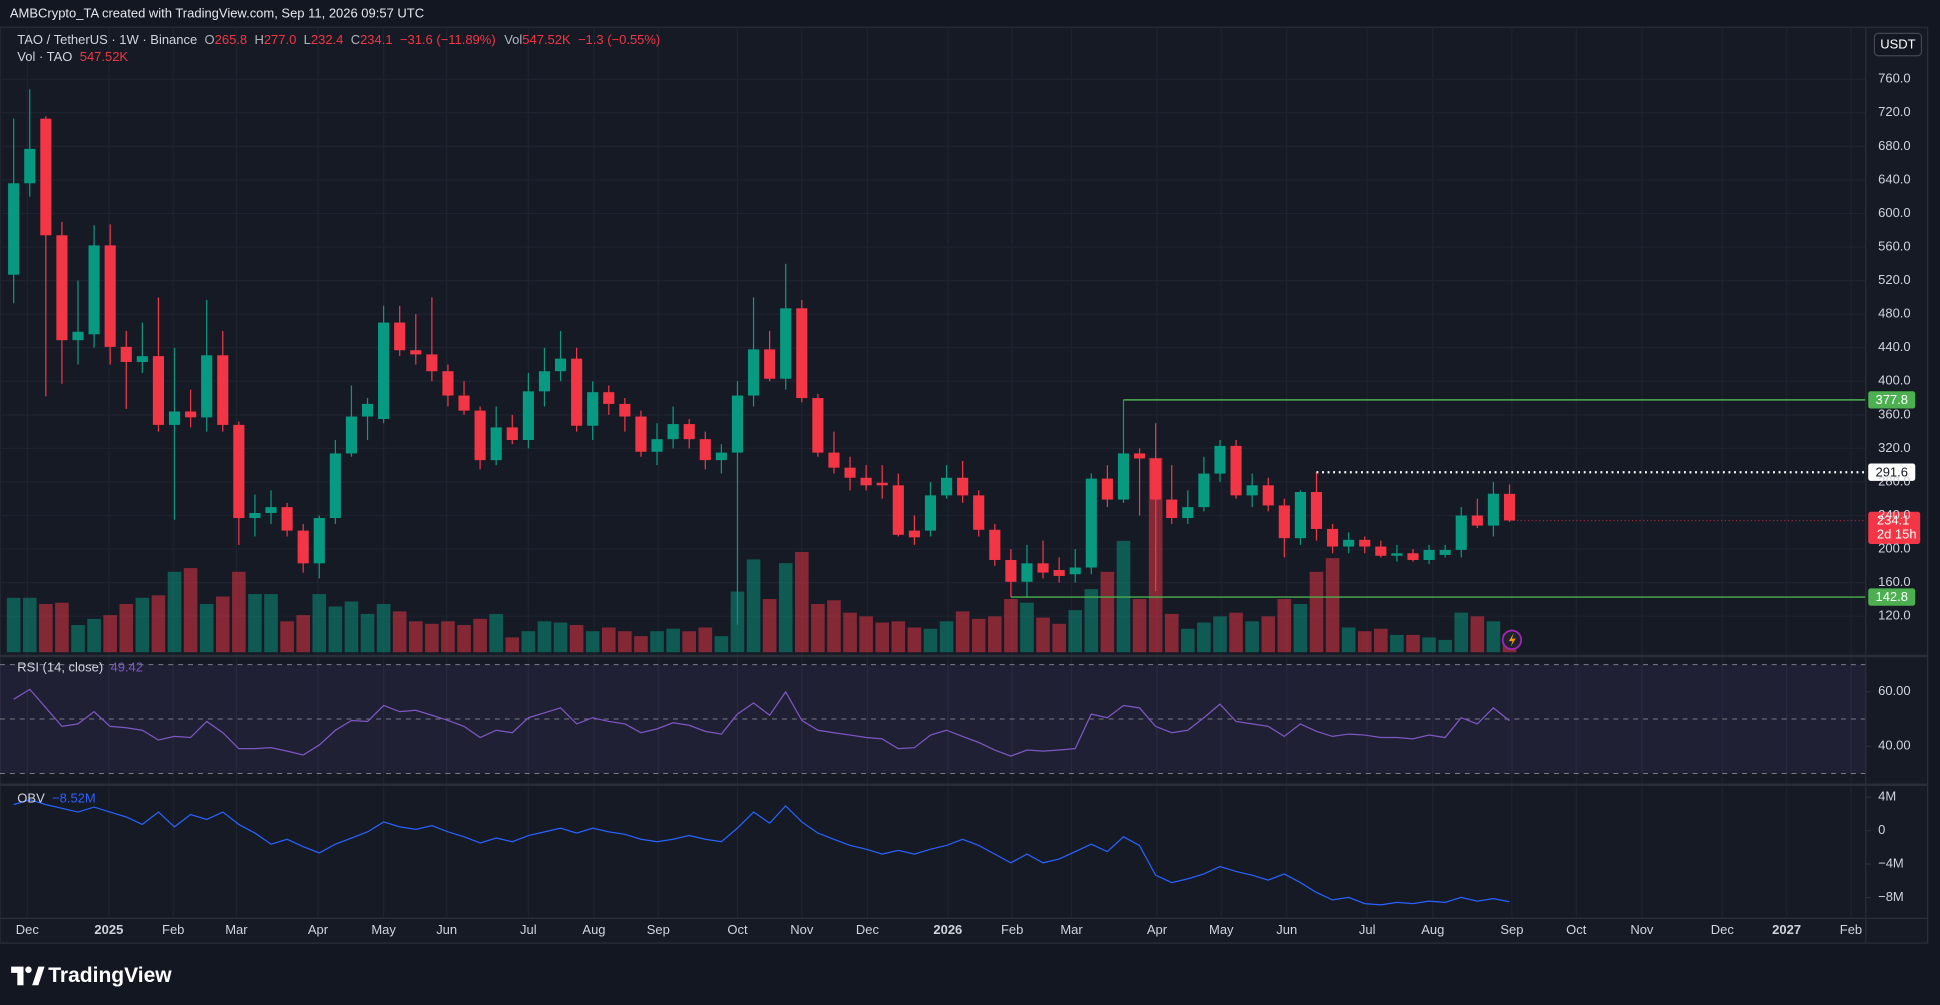 This screenshot has width=1940, height=1005. Describe the element at coordinates (1367, 929) in the screenshot. I see `x-tick-label: Jul` at that location.